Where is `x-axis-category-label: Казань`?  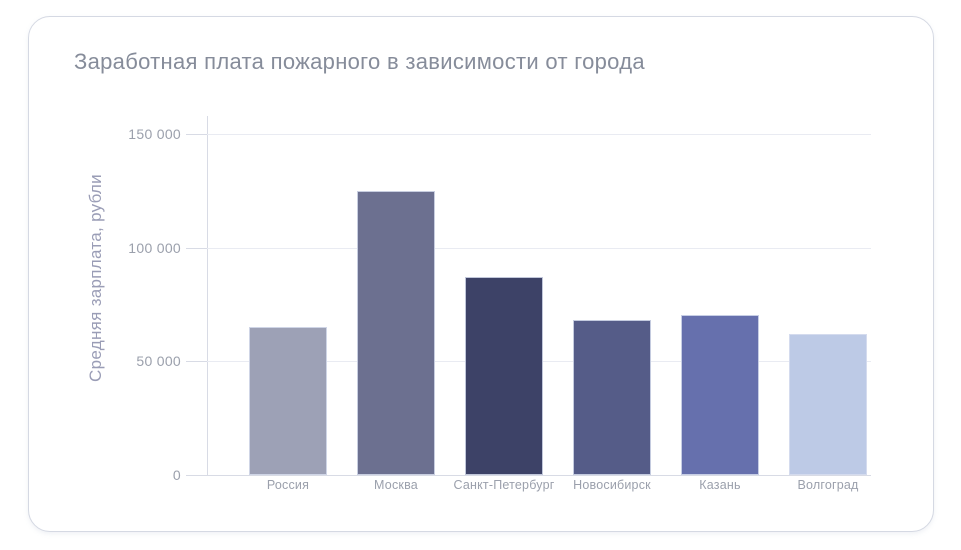 x-axis-category-label: Казань is located at coordinates (720, 485).